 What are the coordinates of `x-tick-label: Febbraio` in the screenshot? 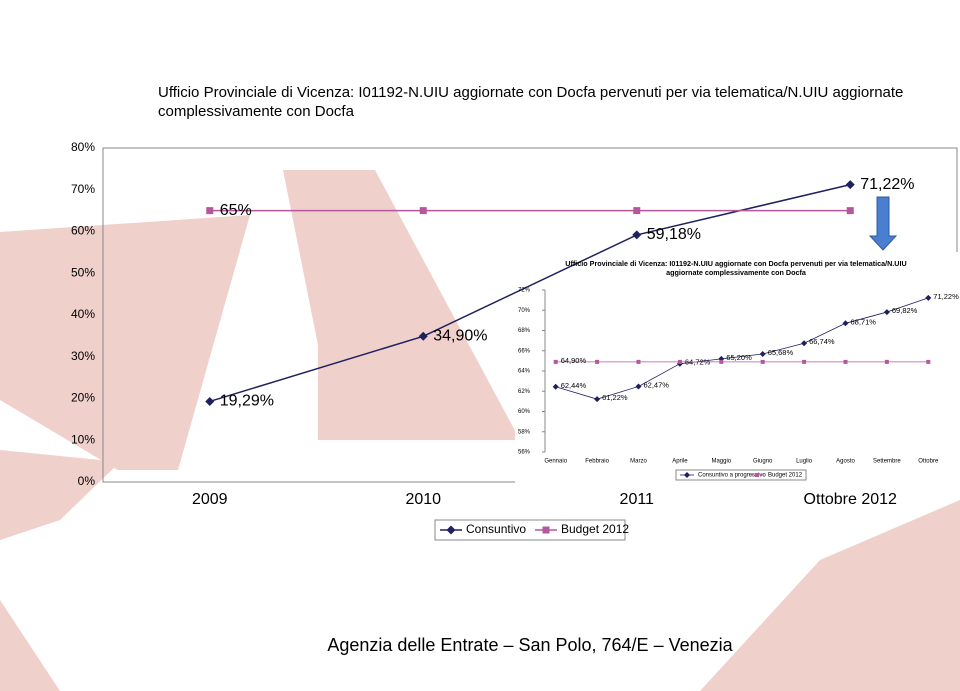 It's located at (597, 462).